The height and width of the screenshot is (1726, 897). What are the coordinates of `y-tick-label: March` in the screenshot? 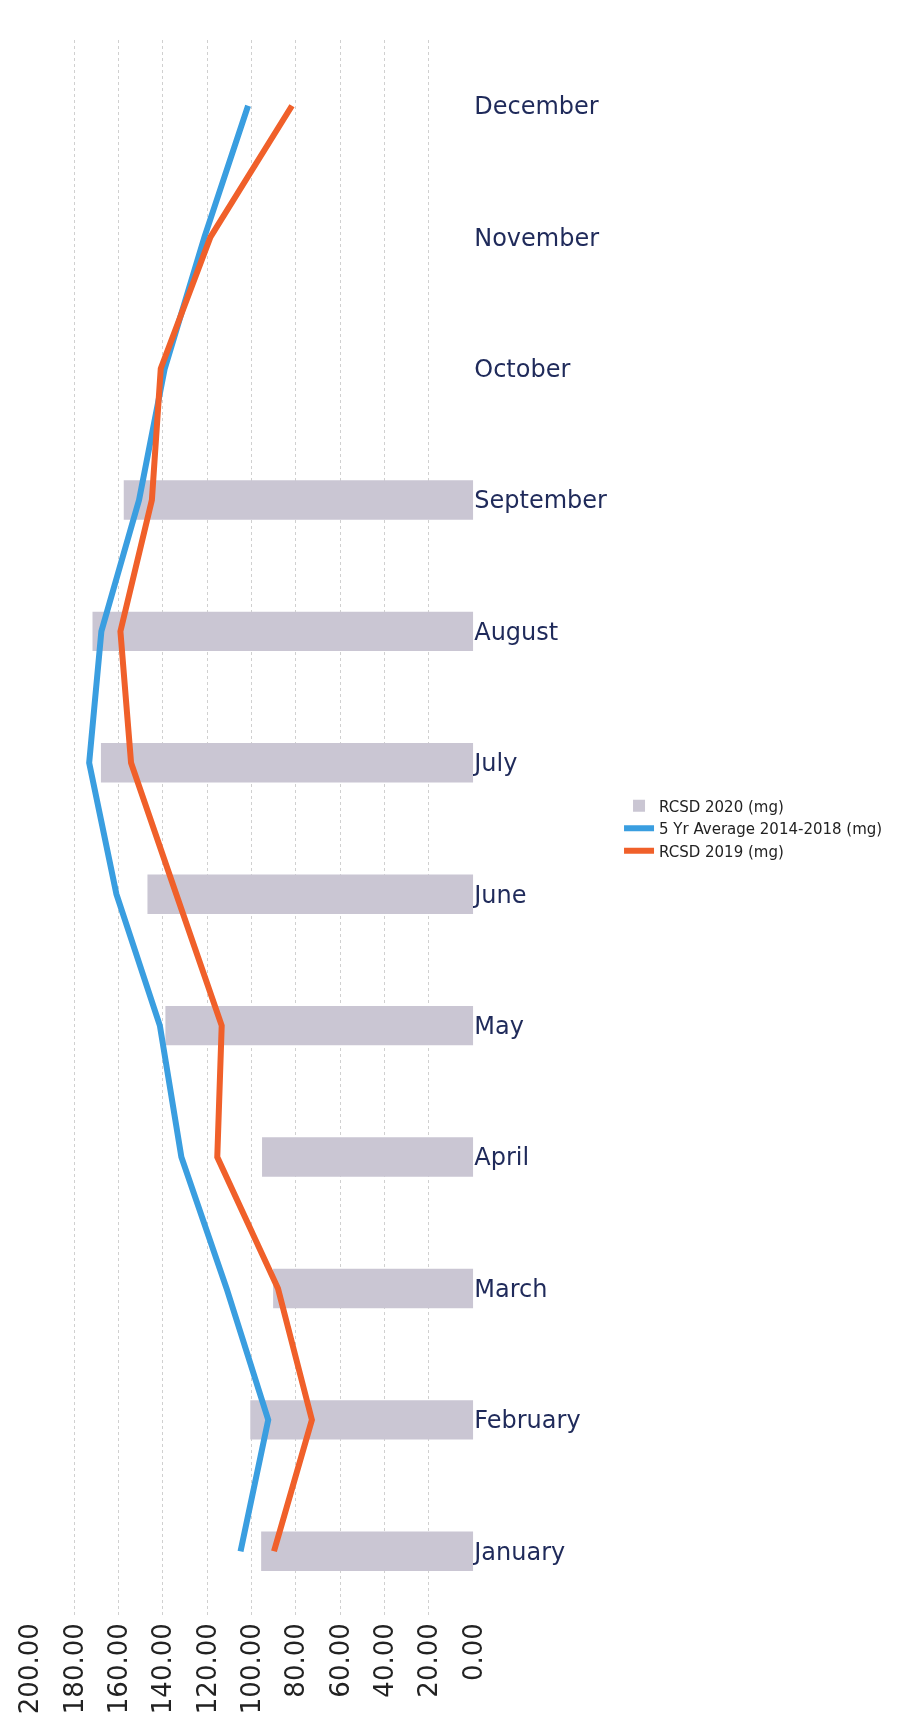 It's located at (511, 1288).